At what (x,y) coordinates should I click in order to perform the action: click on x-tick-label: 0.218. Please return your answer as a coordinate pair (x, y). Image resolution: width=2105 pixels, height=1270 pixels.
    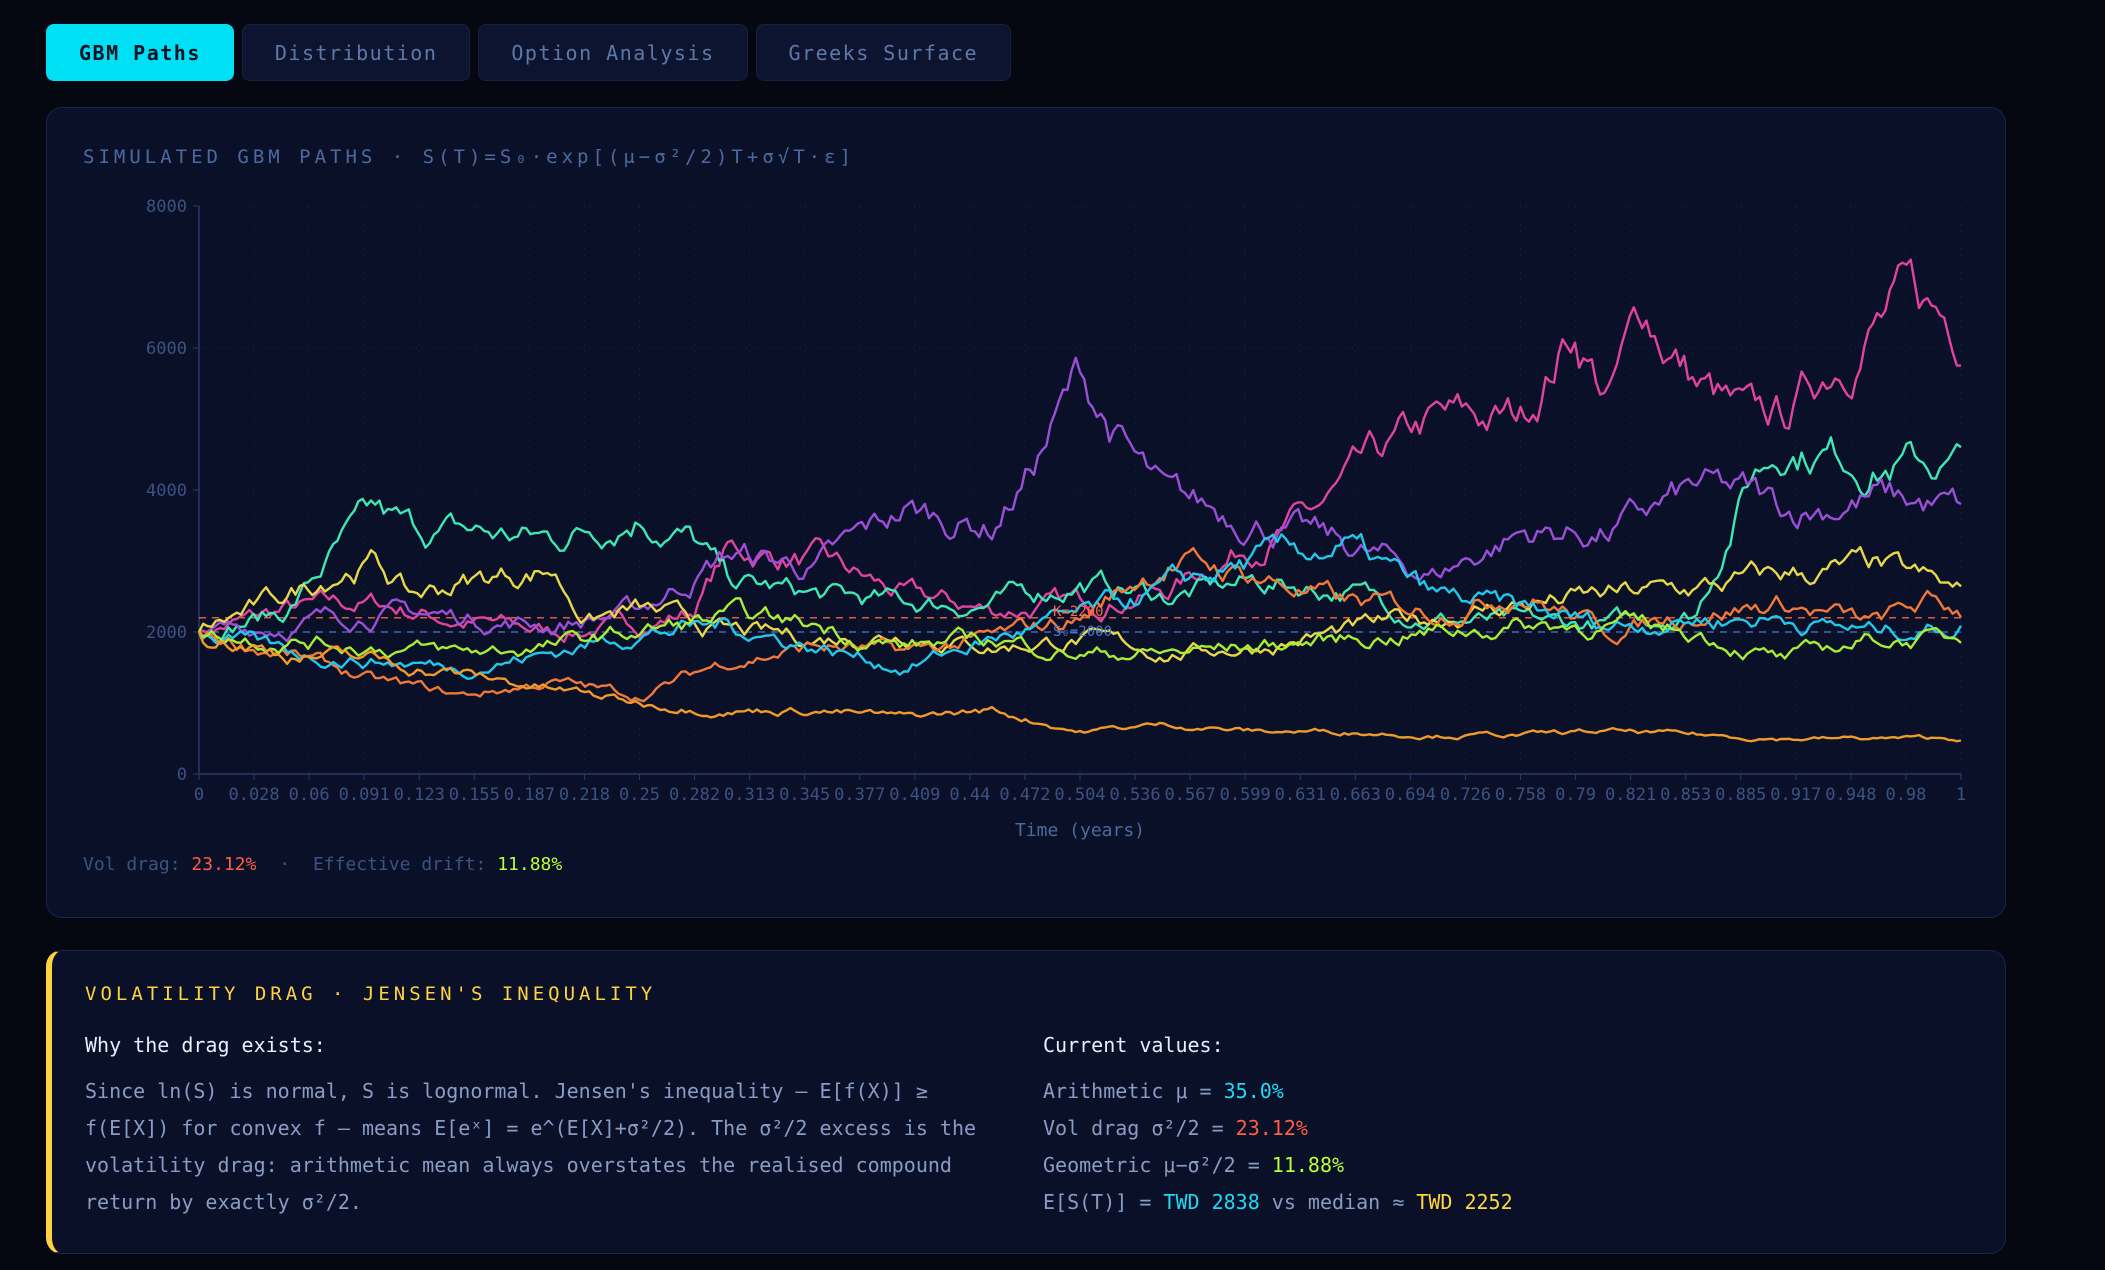
    Looking at the image, I should click on (584, 795).